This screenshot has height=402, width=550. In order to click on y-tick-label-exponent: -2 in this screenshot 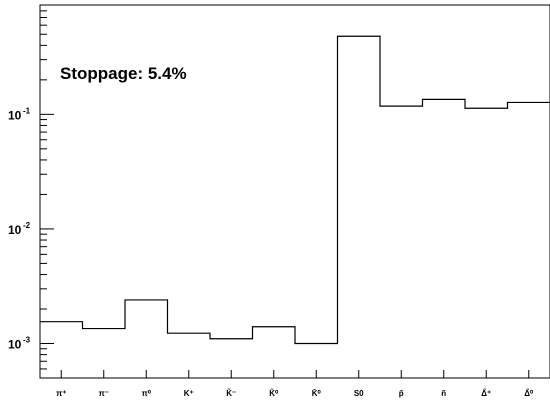, I will do `click(27, 225)`.